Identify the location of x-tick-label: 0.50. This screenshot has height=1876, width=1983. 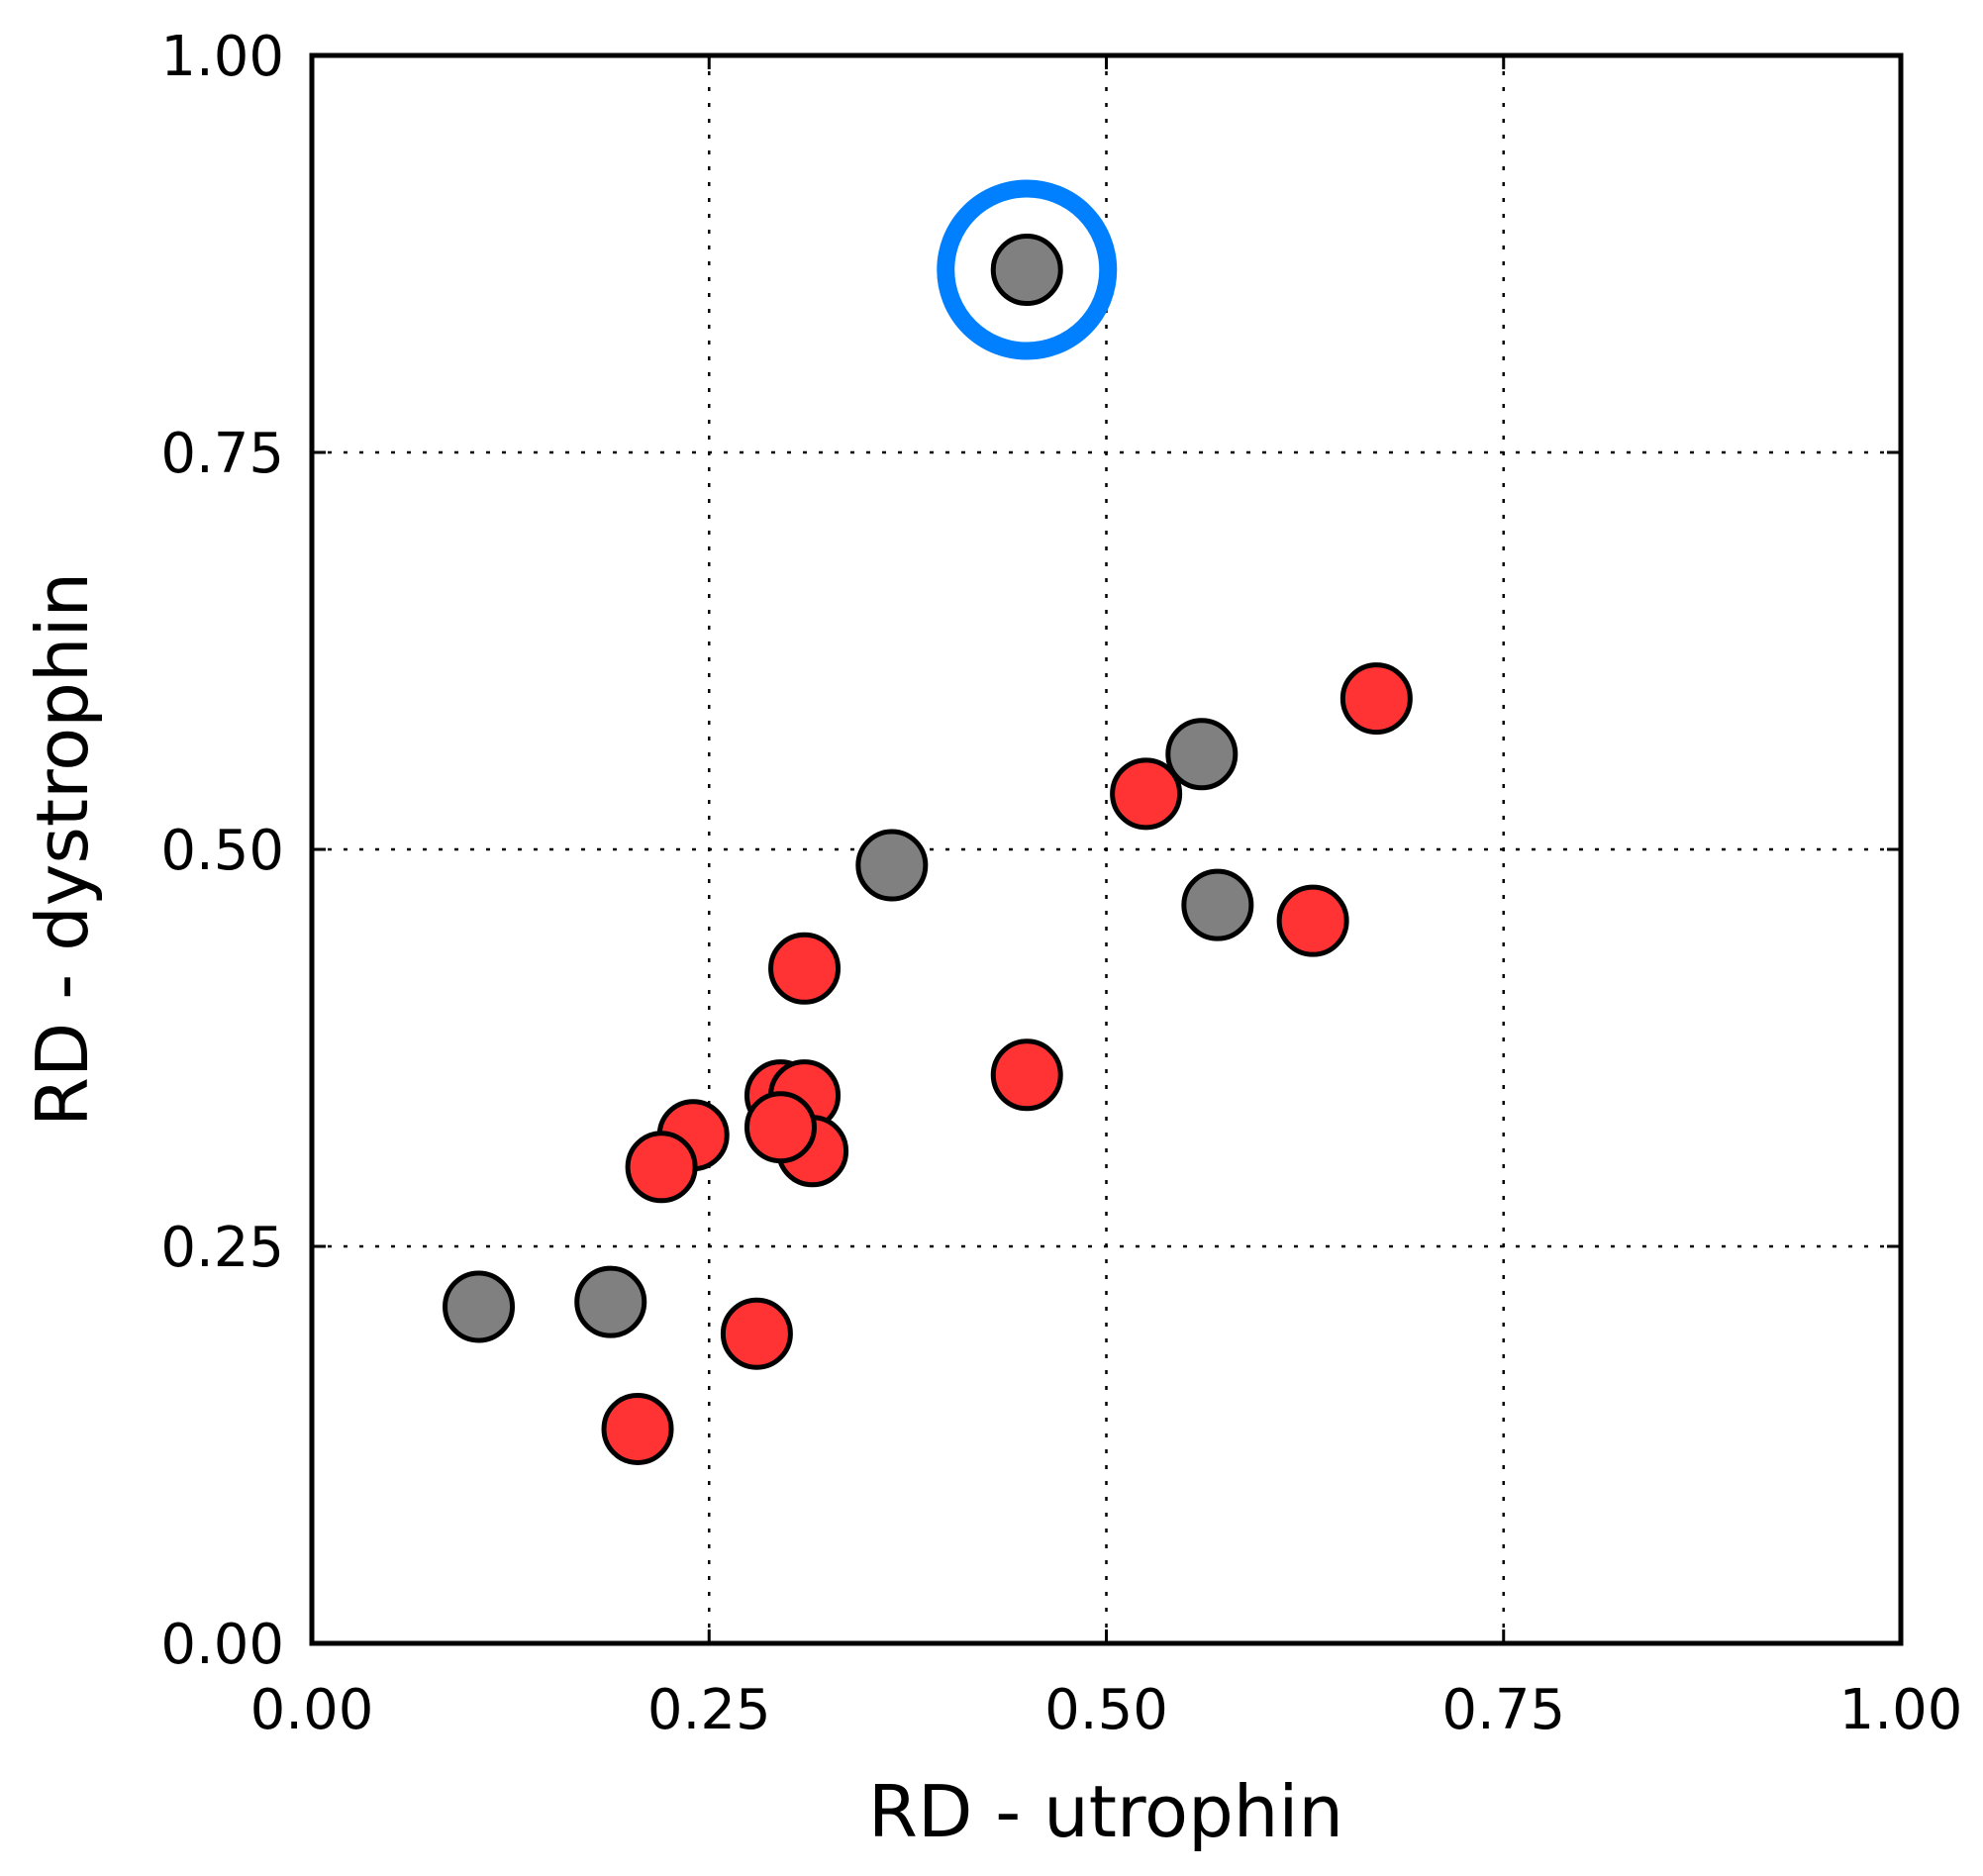
(1106, 1710).